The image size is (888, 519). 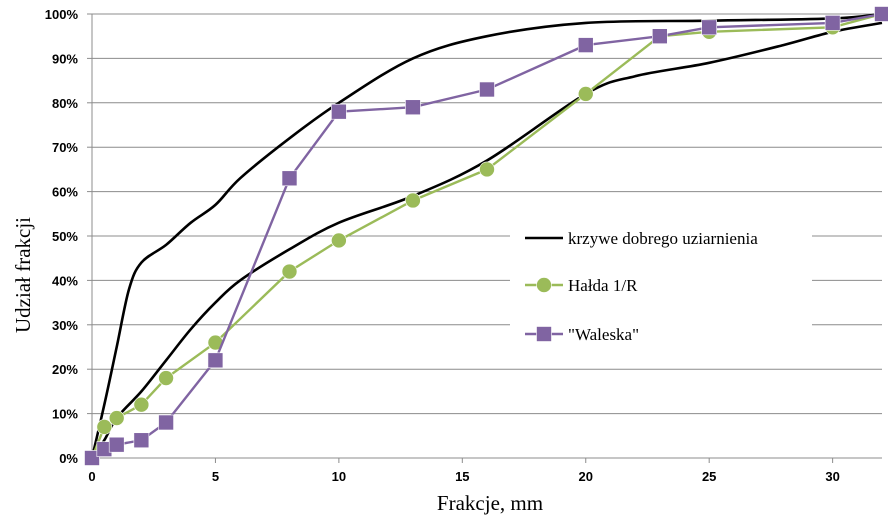 What do you see at coordinates (65, 103) in the screenshot?
I see `y-tick-label: 80%` at bounding box center [65, 103].